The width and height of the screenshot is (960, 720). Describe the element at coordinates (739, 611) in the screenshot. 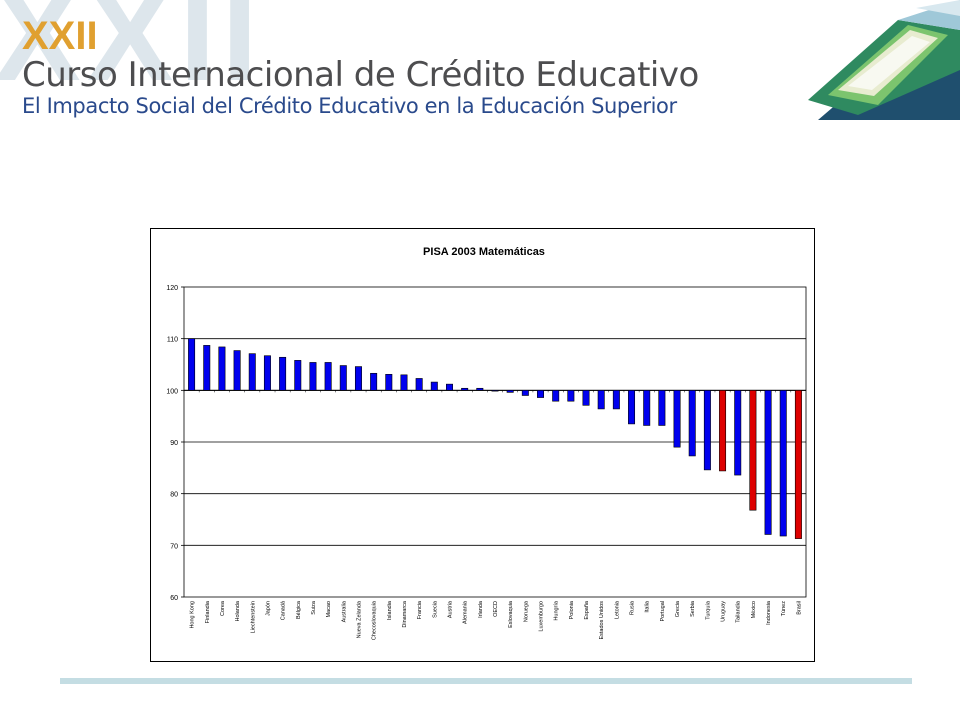

I see `x-category-label: Tailandia` at that location.